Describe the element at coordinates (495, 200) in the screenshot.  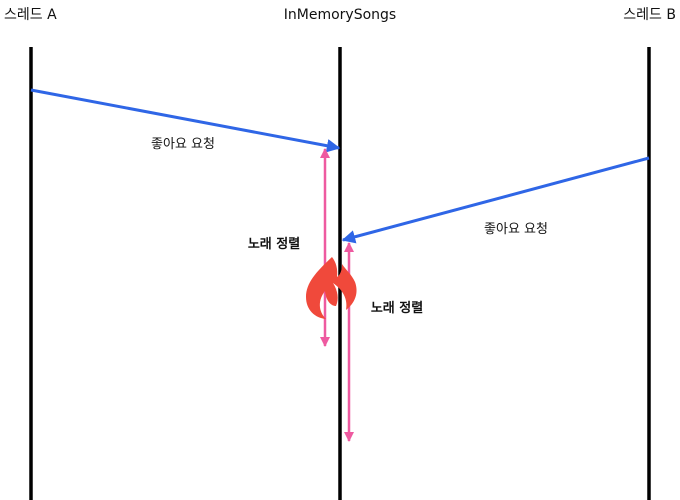
I see `message-arrow-b-to-shared` at that location.